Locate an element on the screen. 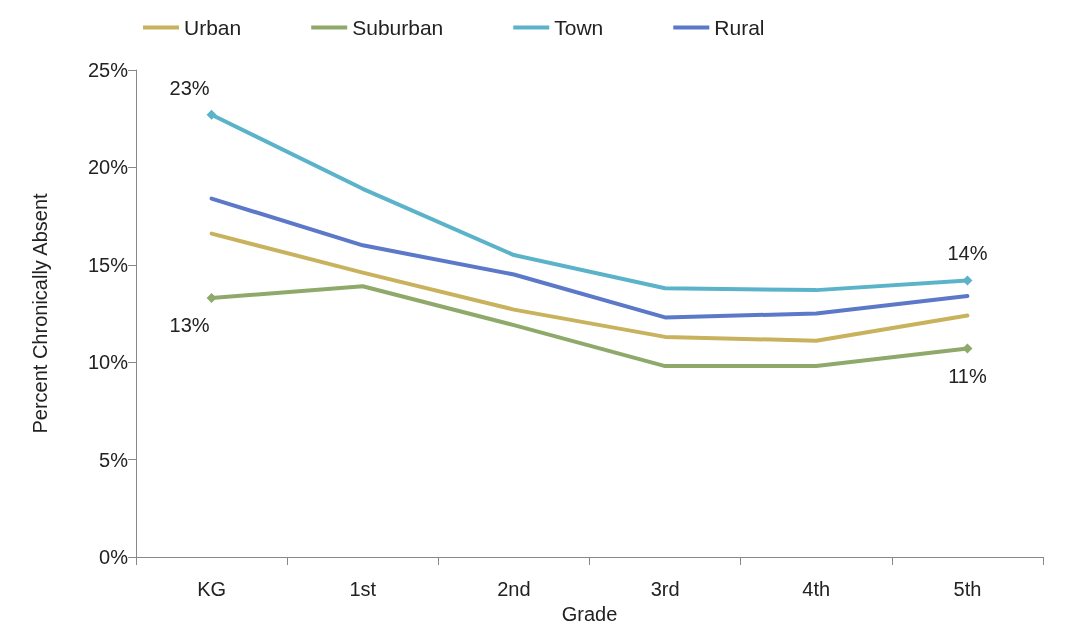  y-tick-label: 5% is located at coordinates (114, 459).